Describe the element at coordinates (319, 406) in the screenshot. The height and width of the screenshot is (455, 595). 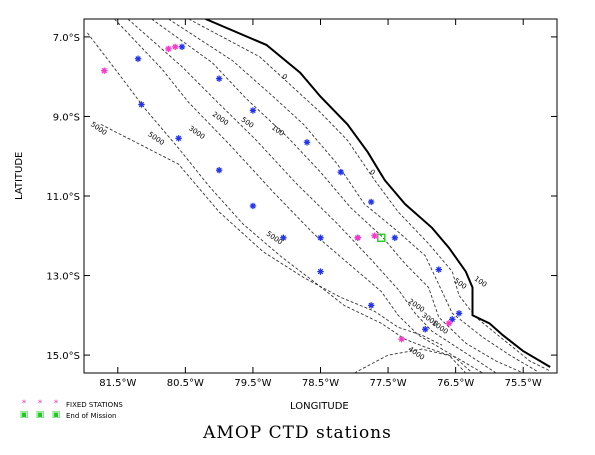
I see `x-axis-label: LONGITUDE` at that location.